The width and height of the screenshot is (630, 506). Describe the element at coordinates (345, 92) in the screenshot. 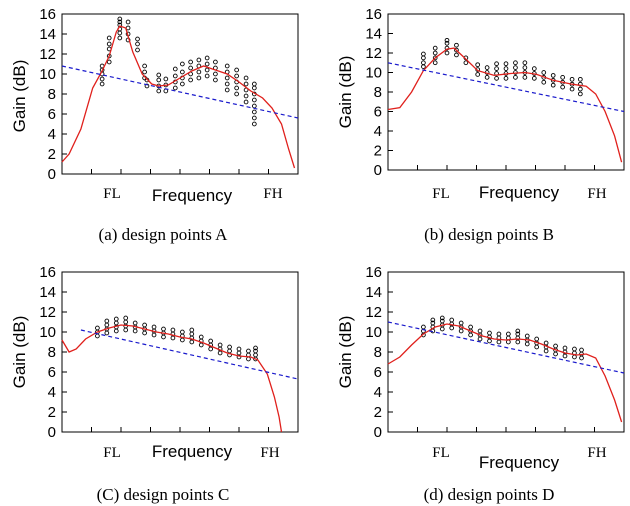

I see `panel-b-y-axis-label: Gain (dB)` at that location.